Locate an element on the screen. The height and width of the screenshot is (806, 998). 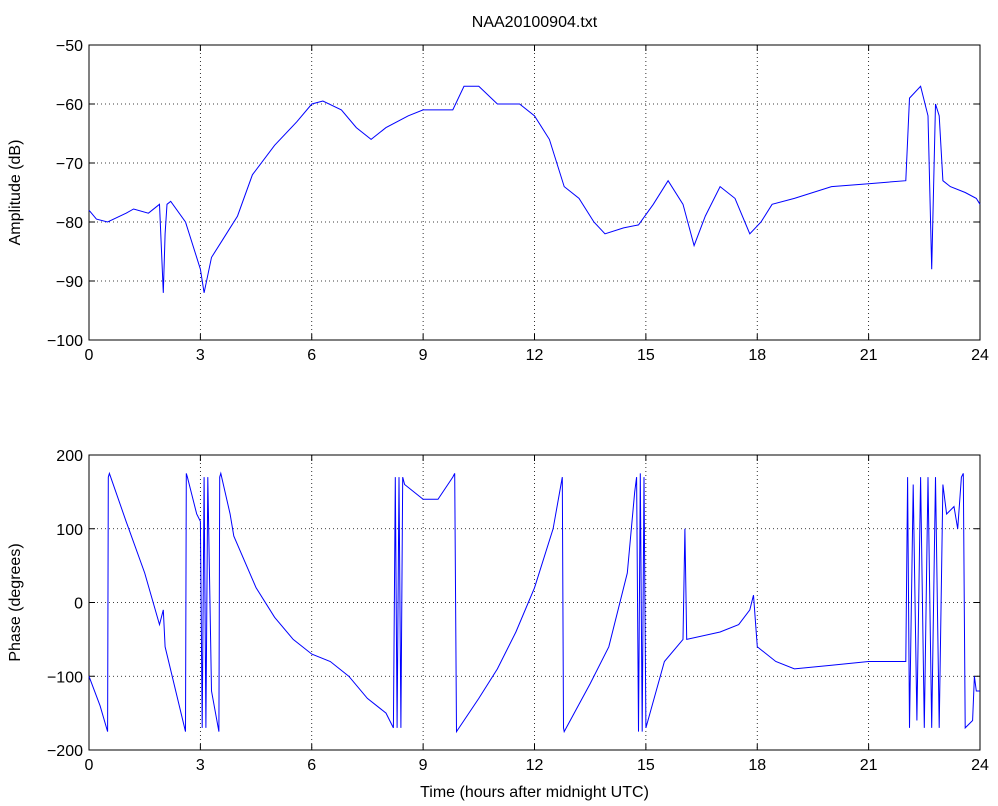
y-tick-label: −90 is located at coordinates (69, 282).